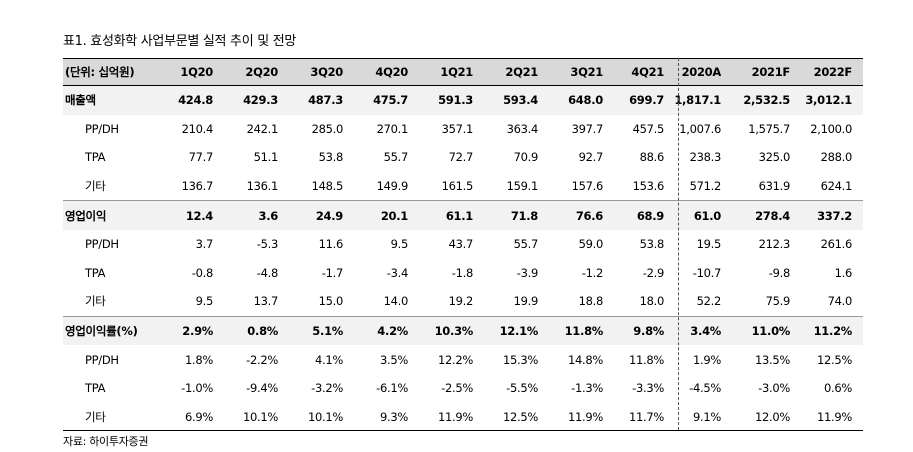 This screenshot has height=452, width=913. What do you see at coordinates (766, 100) in the screenshot?
I see `table-cell: 2,532.5` at bounding box center [766, 100].